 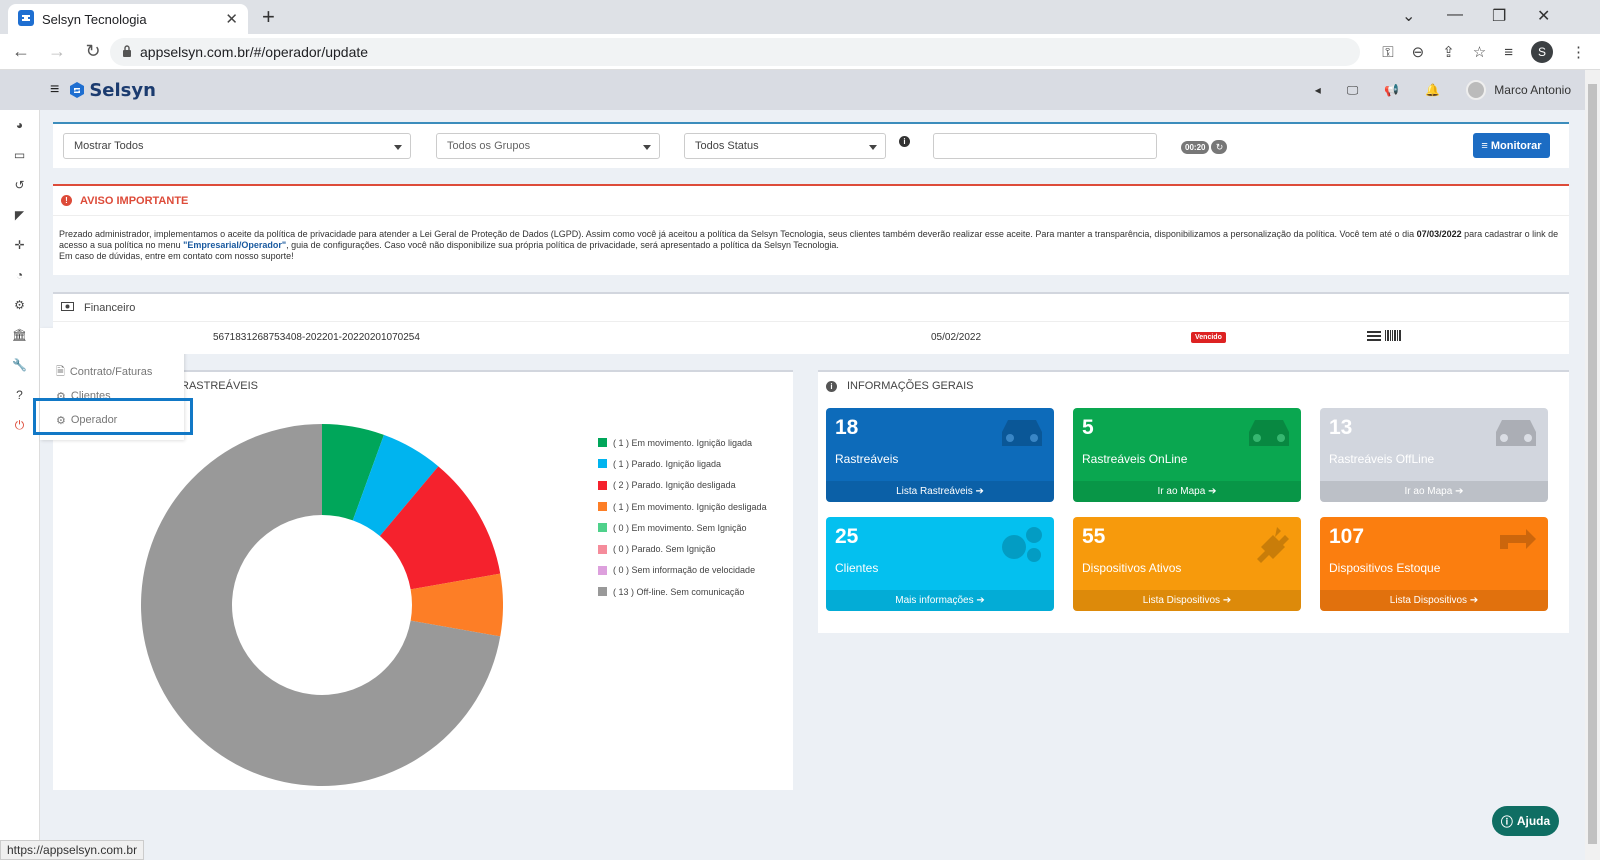 What do you see at coordinates (19, 215) in the screenshot?
I see `bullhorn-menu-icon: ◤` at bounding box center [19, 215].